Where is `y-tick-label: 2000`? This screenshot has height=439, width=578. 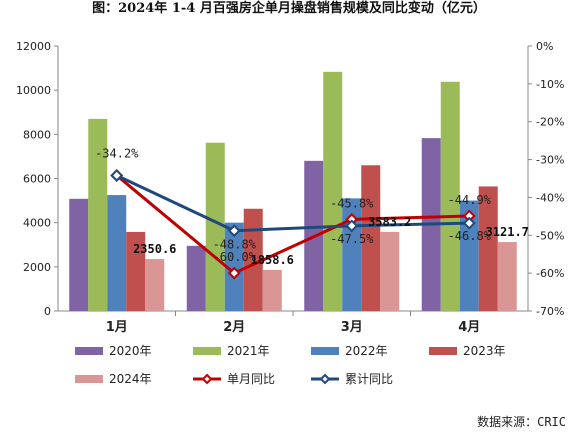 y-tick-label: 2000 is located at coordinates (37, 267).